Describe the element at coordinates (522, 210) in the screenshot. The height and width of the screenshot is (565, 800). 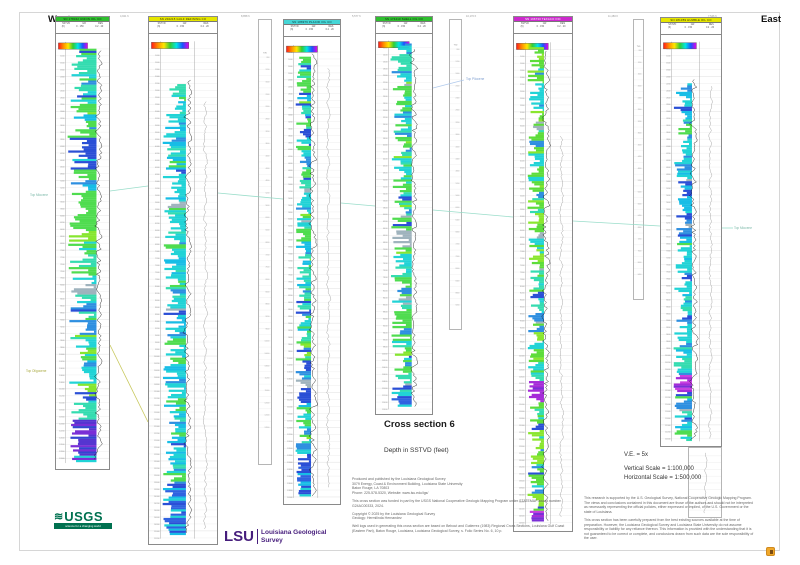
I see `svg-text: 5800` at that location.